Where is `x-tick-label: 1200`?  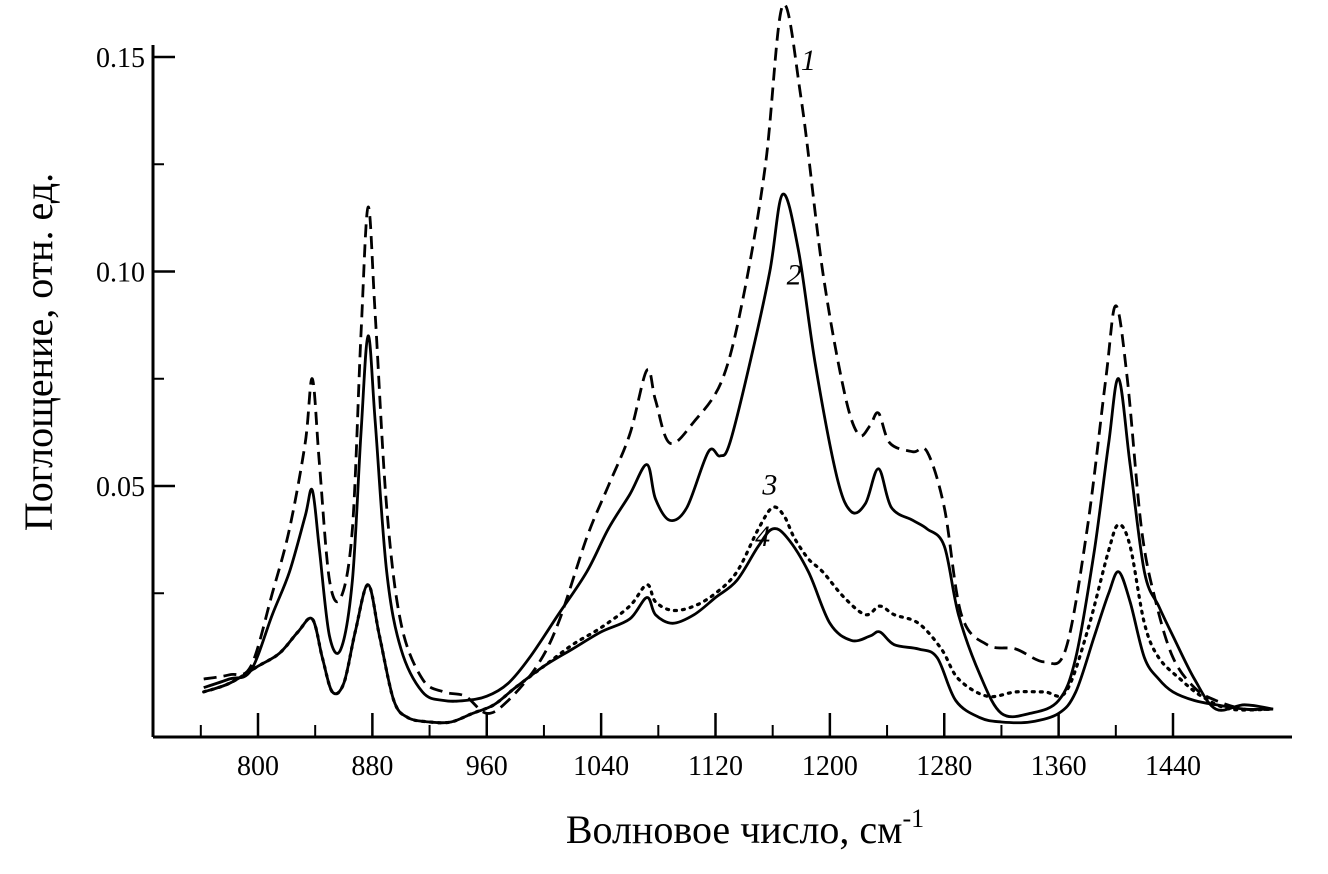
x-tick-label: 1200 is located at coordinates (830, 766).